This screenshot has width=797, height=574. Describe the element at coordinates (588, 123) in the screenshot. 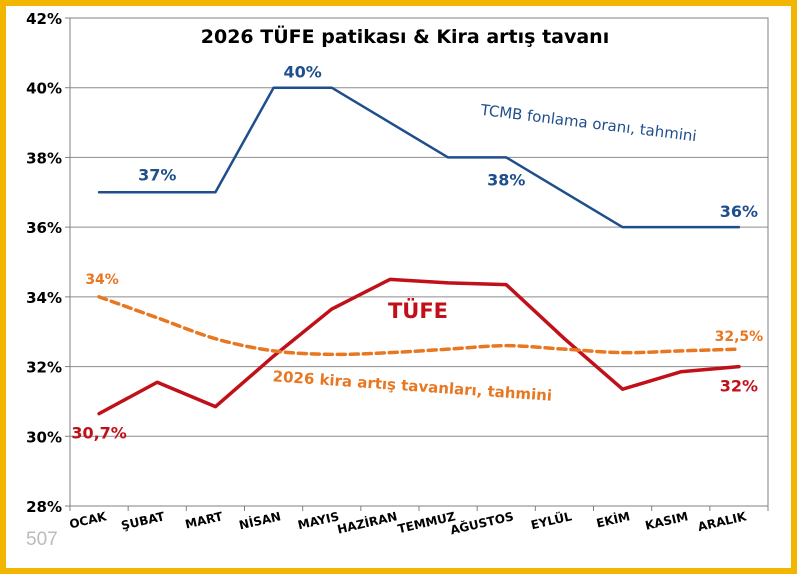

I see `series-label: TCMB fonlama oranı, tahmini` at that location.